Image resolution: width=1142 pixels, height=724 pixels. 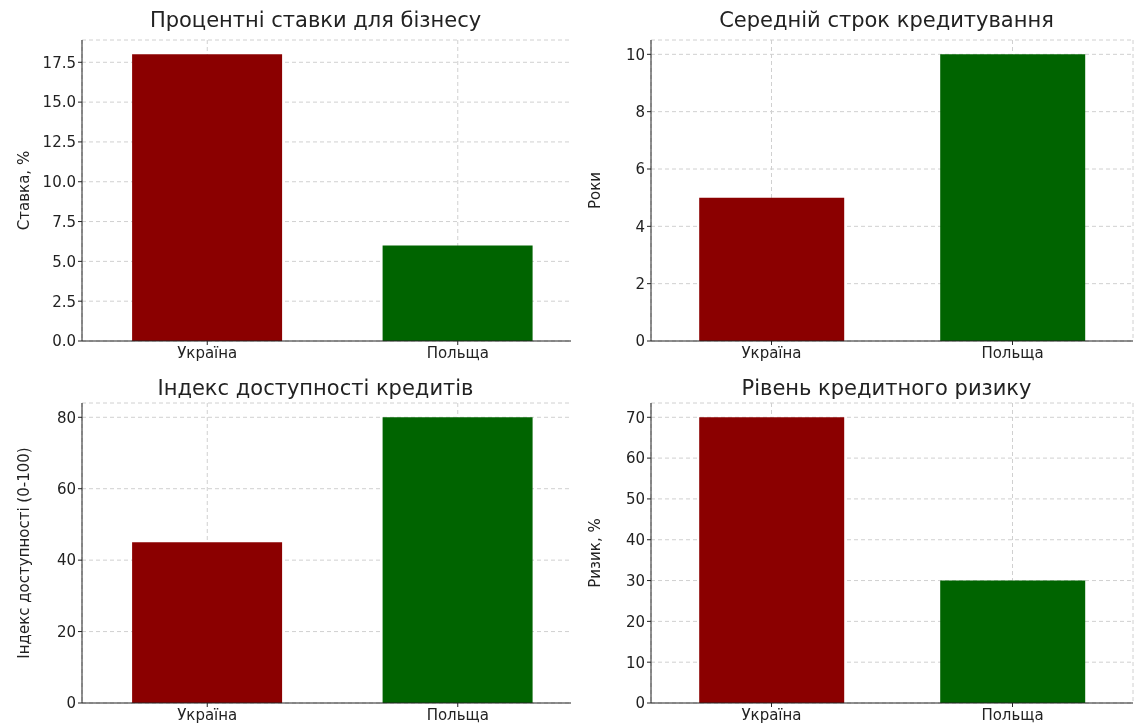 What do you see at coordinates (635, 580) in the screenshot?
I see `y-tick-label: 30` at bounding box center [635, 580].